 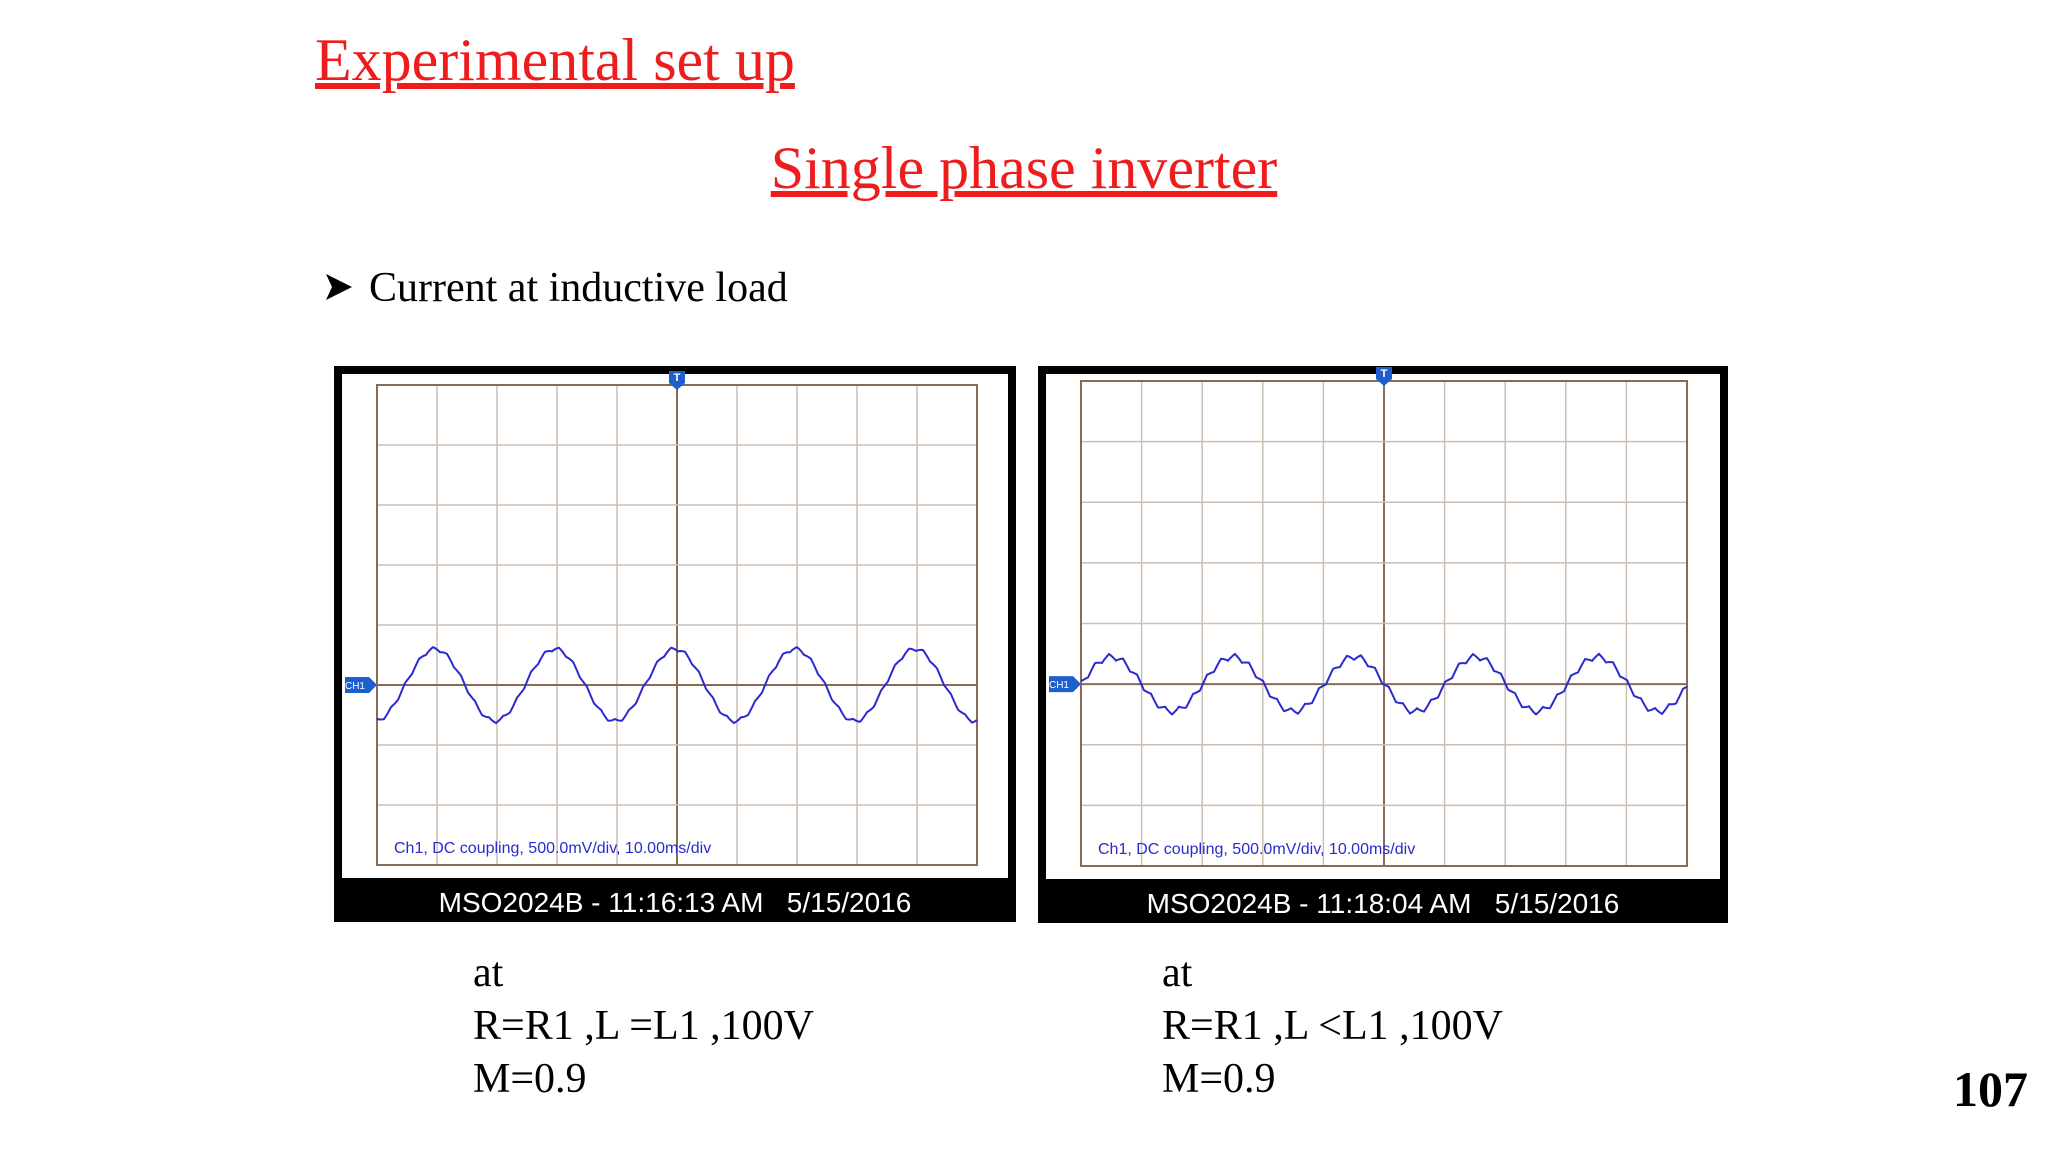 What do you see at coordinates (643, 1026) in the screenshot?
I see `caption-line: R=R1 ,L =L1 ,100V` at bounding box center [643, 1026].